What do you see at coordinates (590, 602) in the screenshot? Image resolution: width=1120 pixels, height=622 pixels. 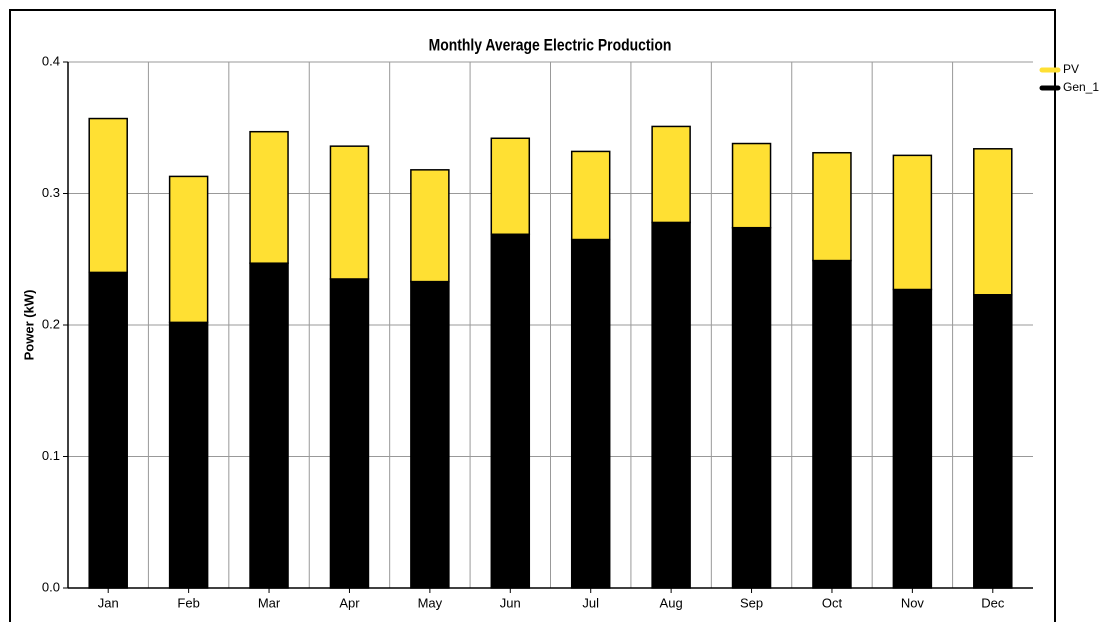 I see `x-tick-label: Jul` at bounding box center [590, 602].